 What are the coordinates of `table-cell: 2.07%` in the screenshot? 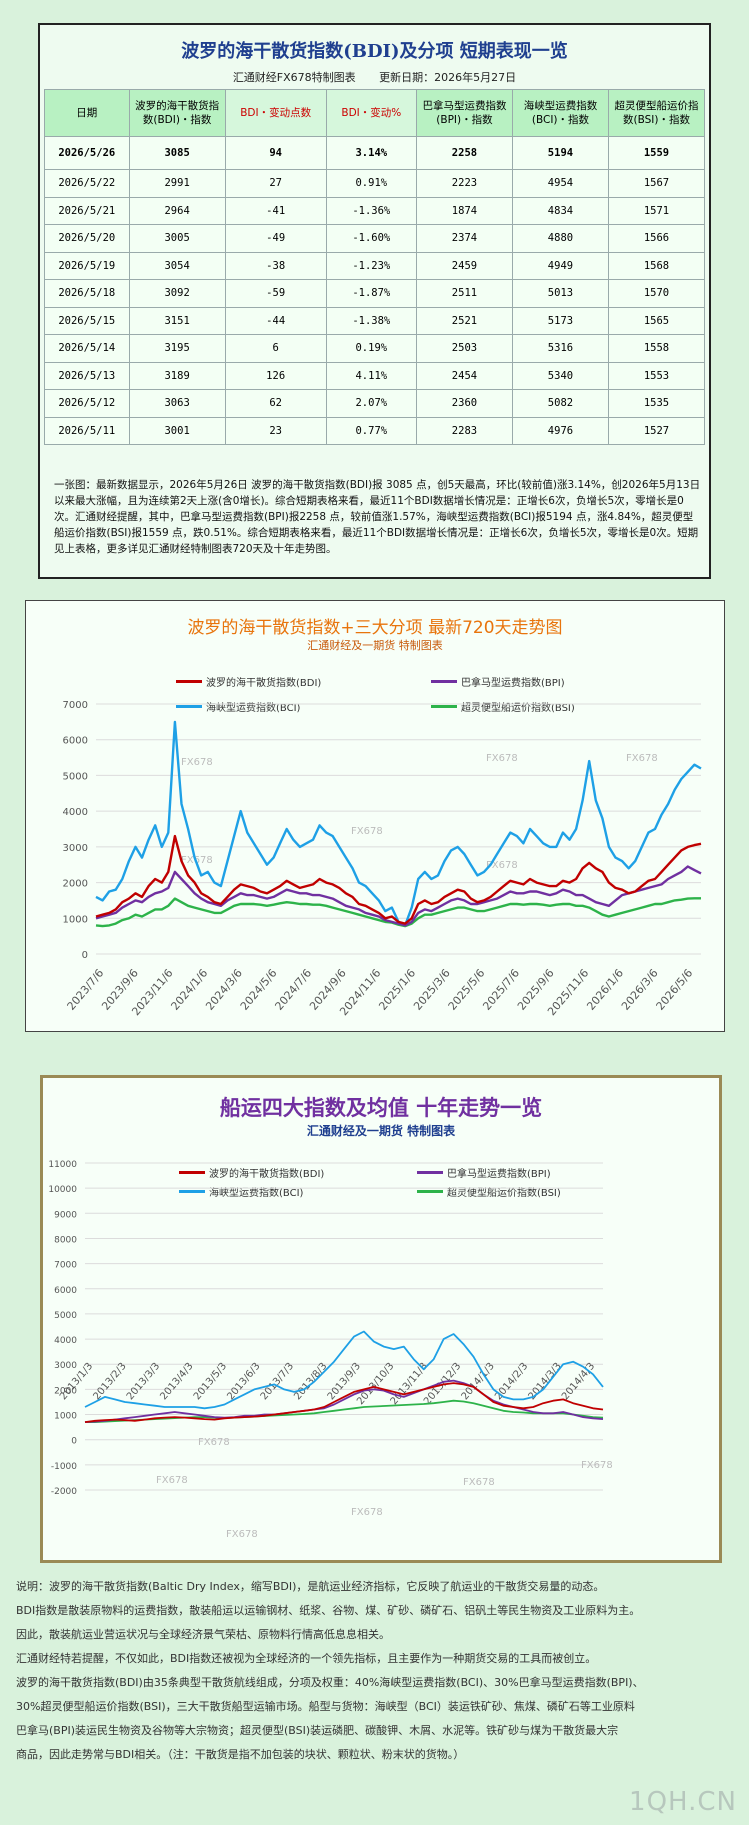 It's located at (371, 403).